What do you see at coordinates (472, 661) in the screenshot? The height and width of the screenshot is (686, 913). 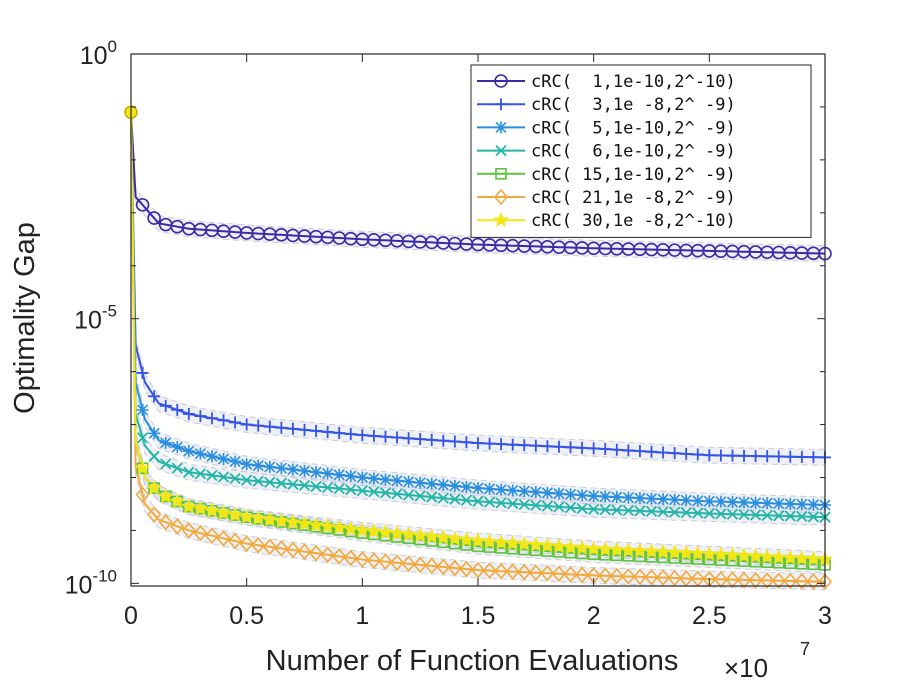 I see `x-axis-title: Number of Function Evaluations` at bounding box center [472, 661].